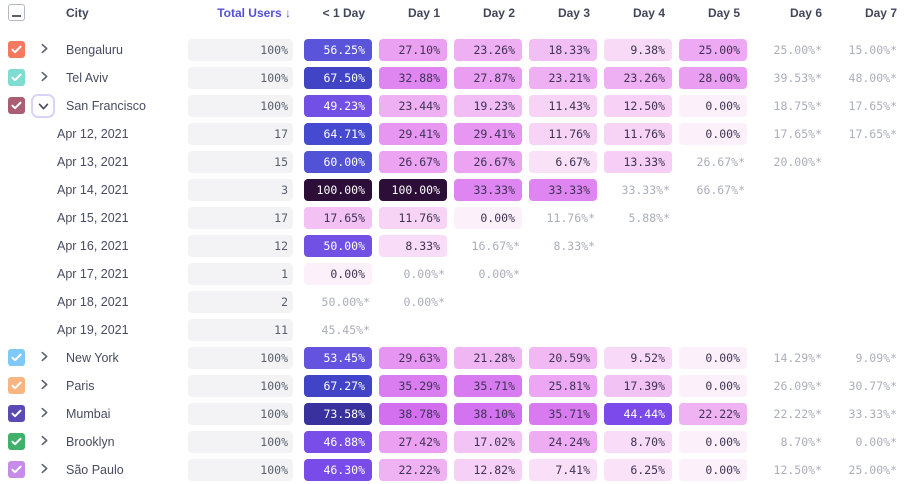  What do you see at coordinates (797, 470) in the screenshot?
I see `retention-cell: 12.50%*` at bounding box center [797, 470].